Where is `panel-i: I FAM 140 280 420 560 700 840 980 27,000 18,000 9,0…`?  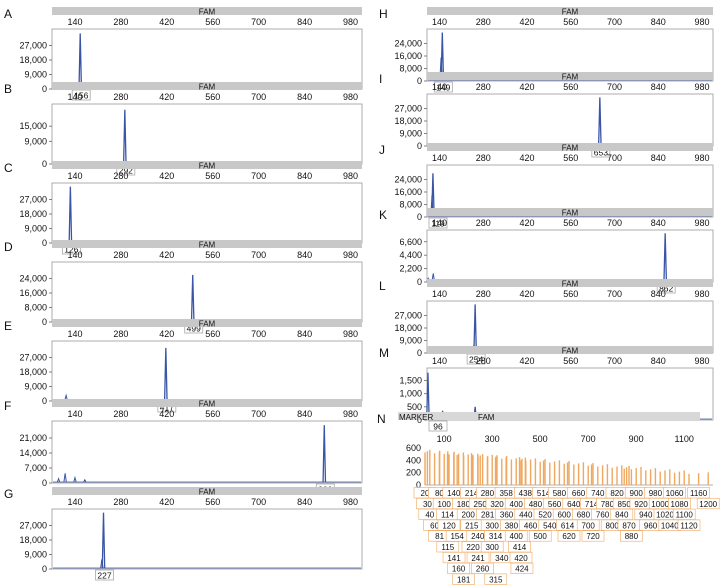
panel-i: I FAM 140 280 420 560 700 840 980 27,000 18,000 9,0… is located at coordinates (546, 115).